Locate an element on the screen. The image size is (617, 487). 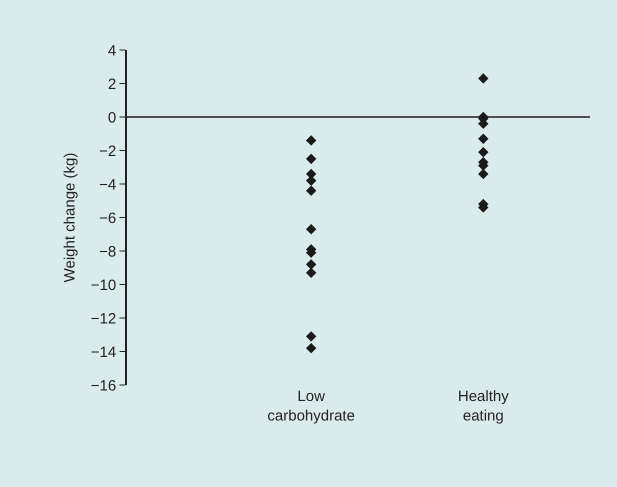
y-tick-label: −6 is located at coordinates (107, 218).